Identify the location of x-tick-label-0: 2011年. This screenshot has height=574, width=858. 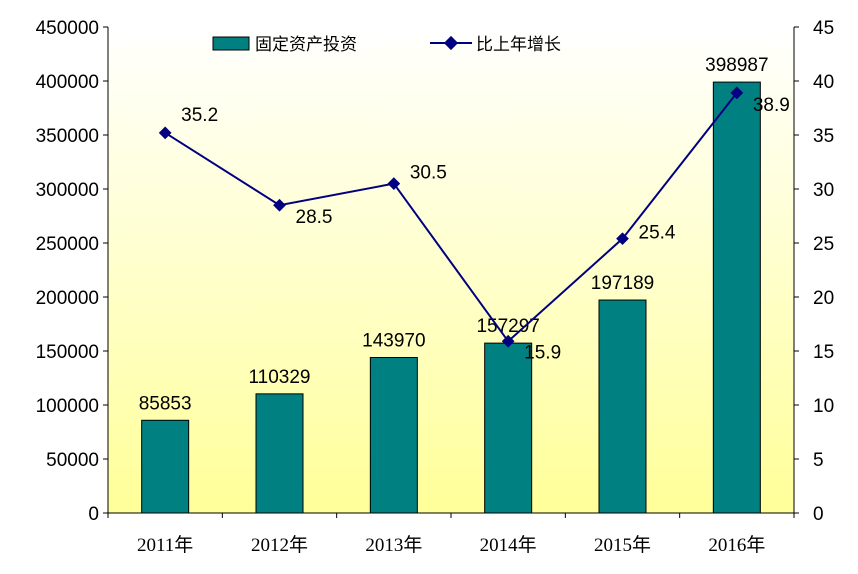
(165, 545).